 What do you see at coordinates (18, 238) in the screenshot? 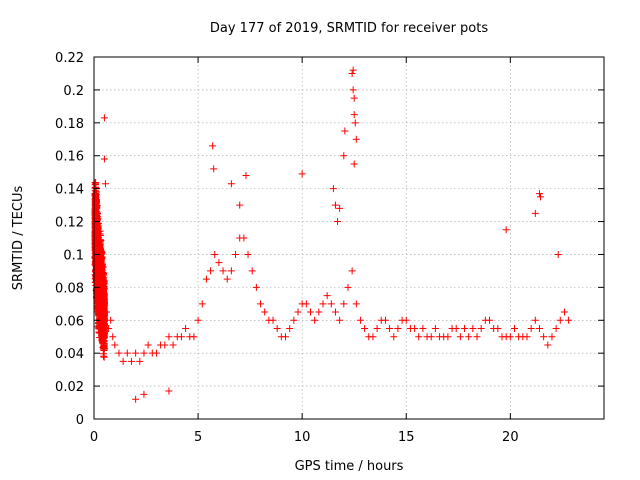
I see `y-axis-label: SRMTID / TECUs` at bounding box center [18, 238].